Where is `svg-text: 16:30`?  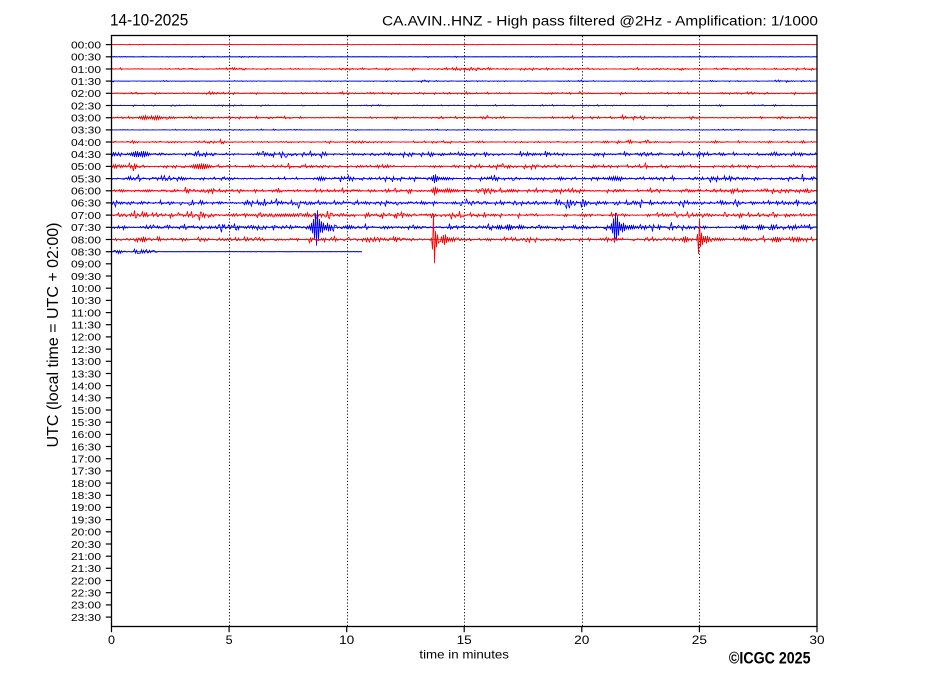
svg-text: 16:30 is located at coordinates (86, 447).